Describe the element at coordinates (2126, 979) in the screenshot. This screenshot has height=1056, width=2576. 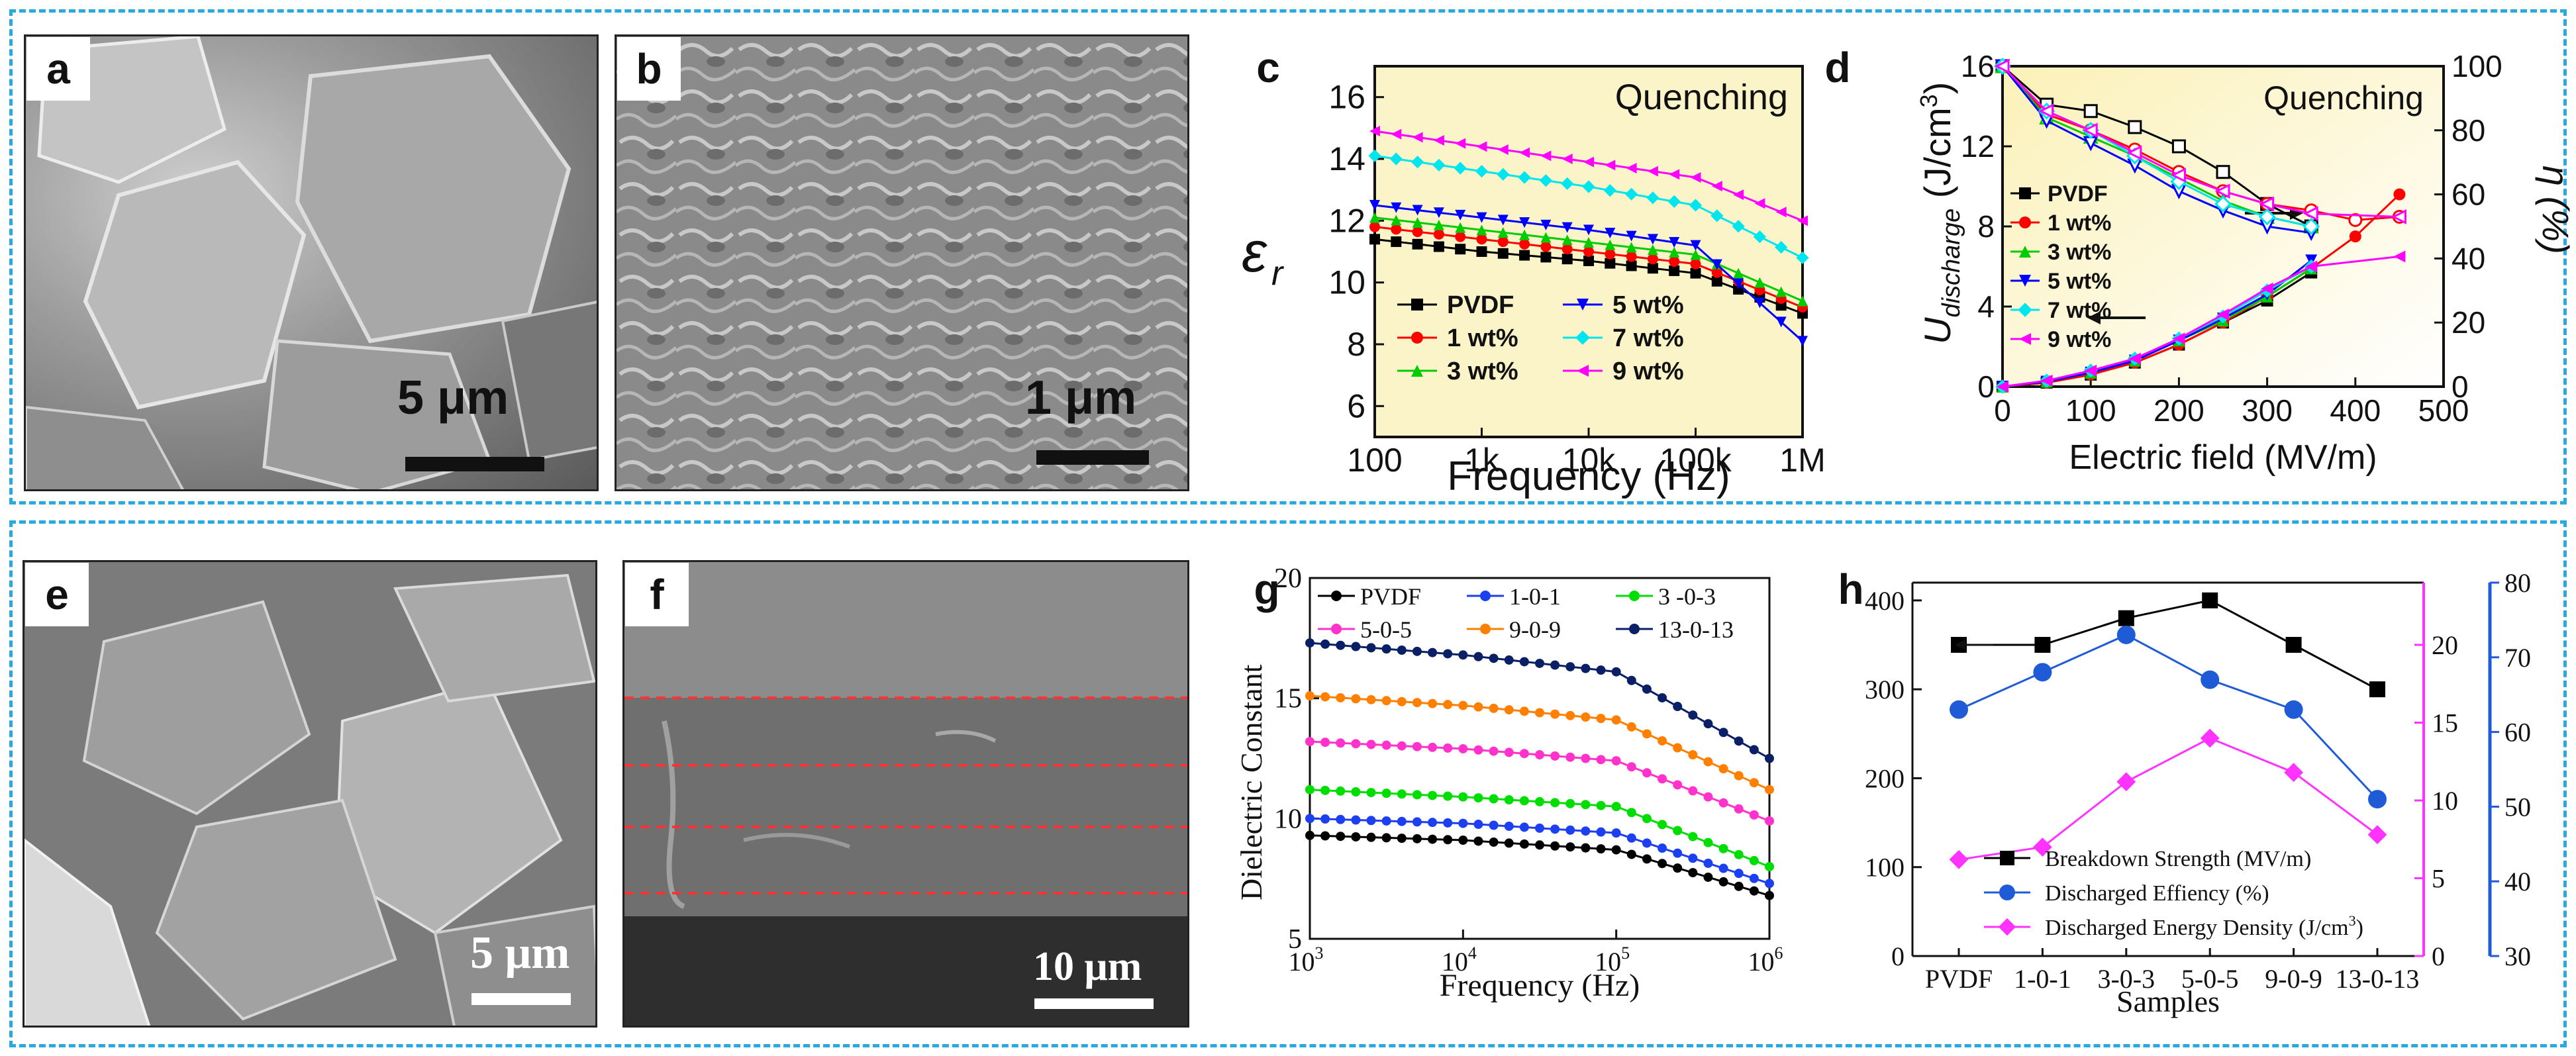
I see `x-tick-label: 3-0-3` at that location.